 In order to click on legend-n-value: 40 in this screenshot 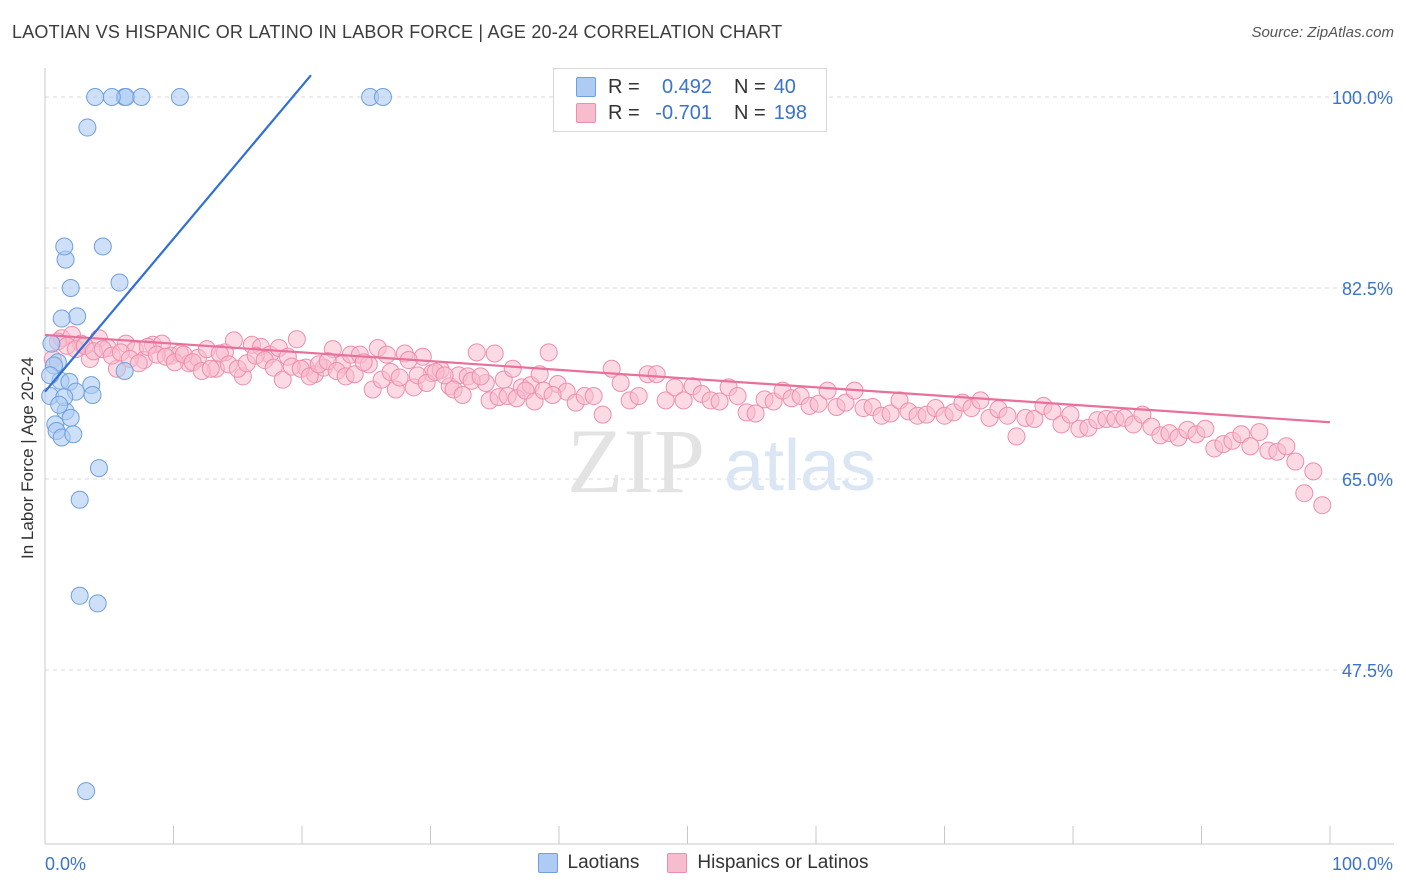, I will do `click(784, 86)`.